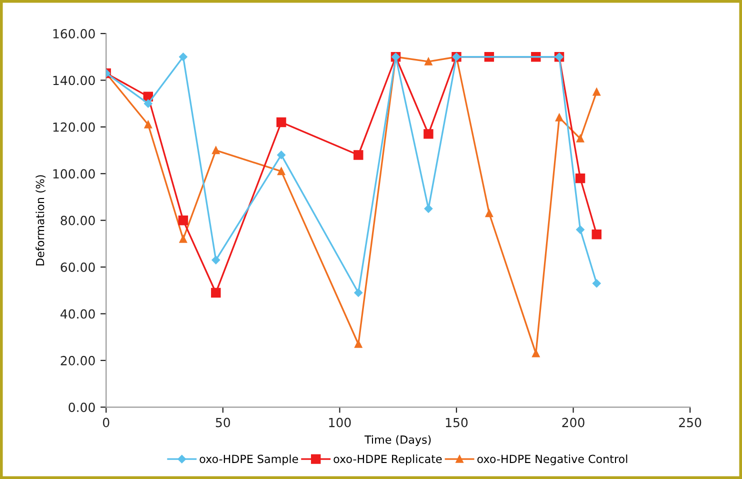  I want to click on x-tick-label: 50, so click(223, 423).